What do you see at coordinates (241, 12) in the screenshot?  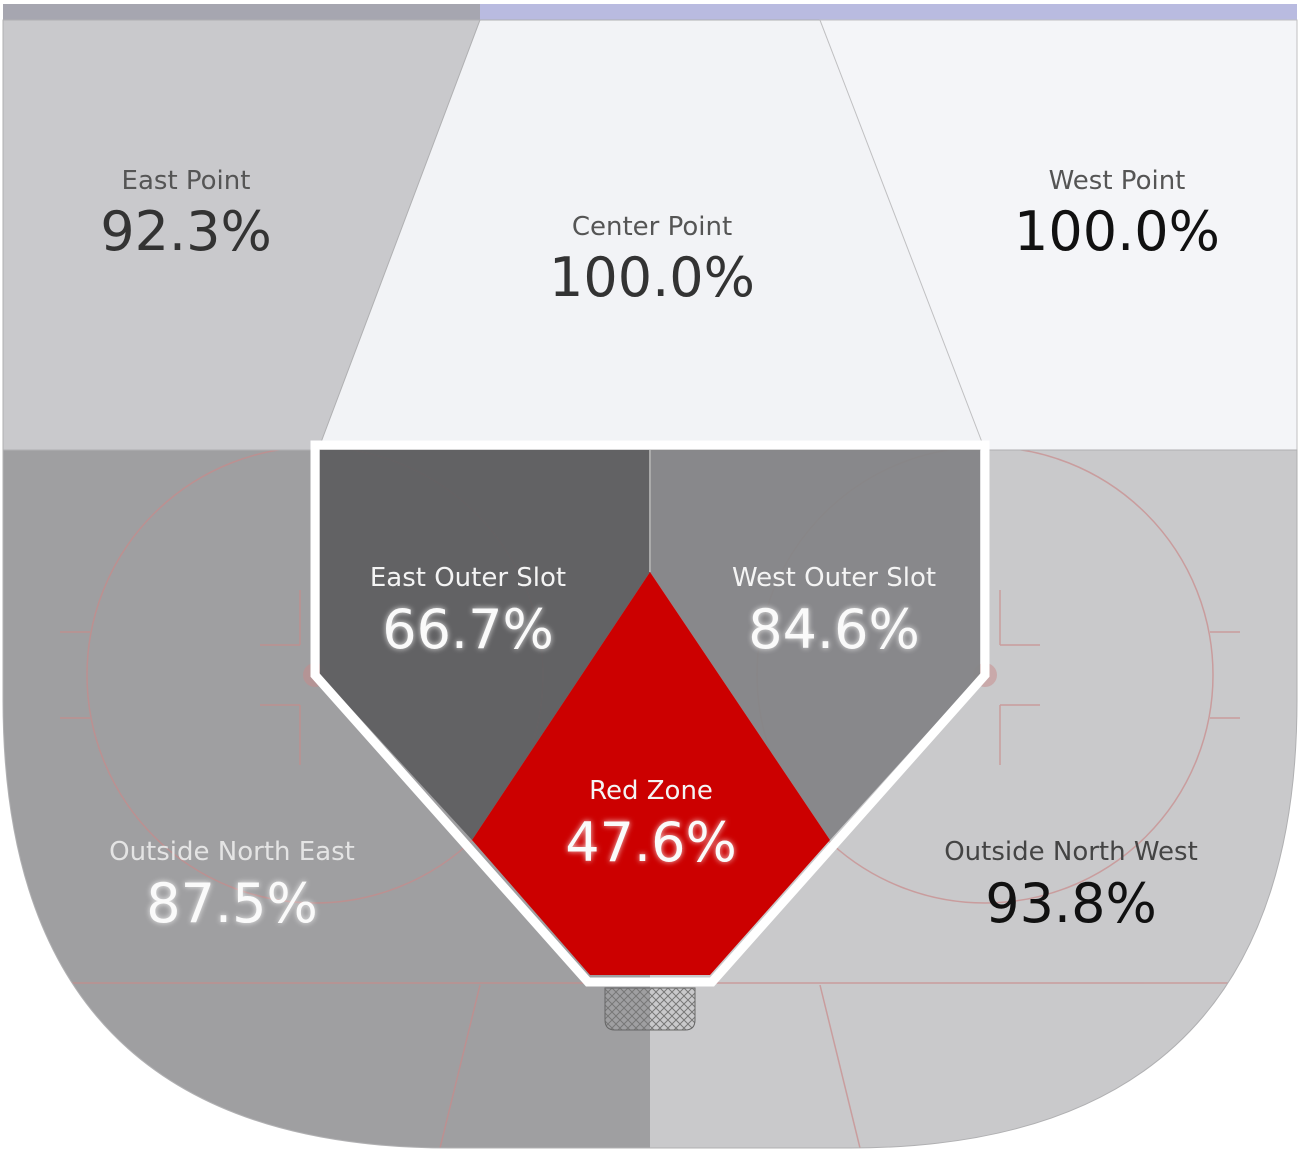 I see `top-strip-left` at bounding box center [241, 12].